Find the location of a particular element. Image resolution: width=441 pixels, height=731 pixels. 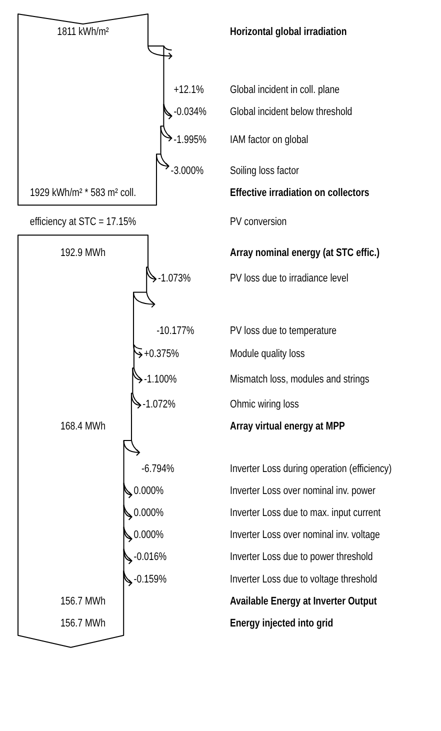

category-label: Inverter Loss due to voltage threshold is located at coordinates (304, 580).